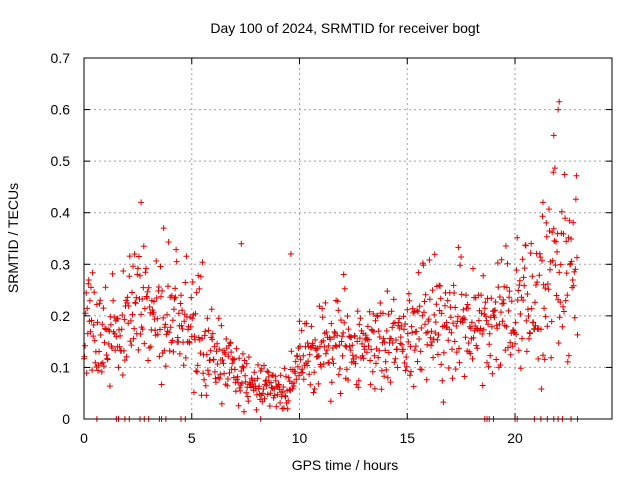 Image resolution: width=640 pixels, height=480 pixels. Describe the element at coordinates (300, 438) in the screenshot. I see `x-tick-label: 10` at that location.